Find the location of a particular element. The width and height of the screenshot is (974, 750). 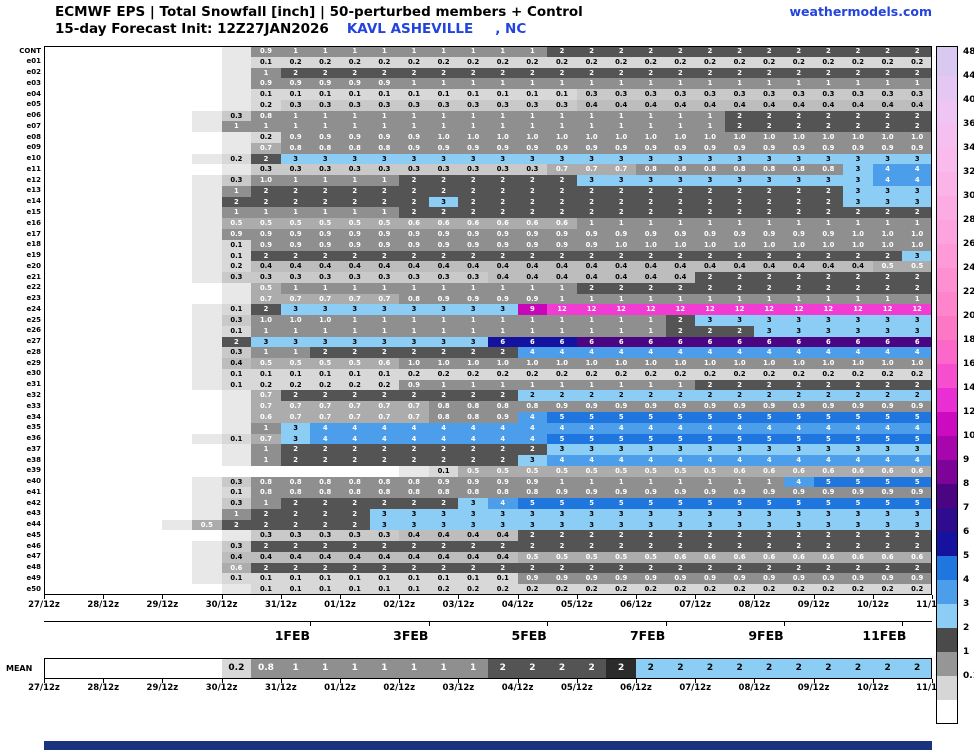

mean-cell: 2 is located at coordinates (917, 668).